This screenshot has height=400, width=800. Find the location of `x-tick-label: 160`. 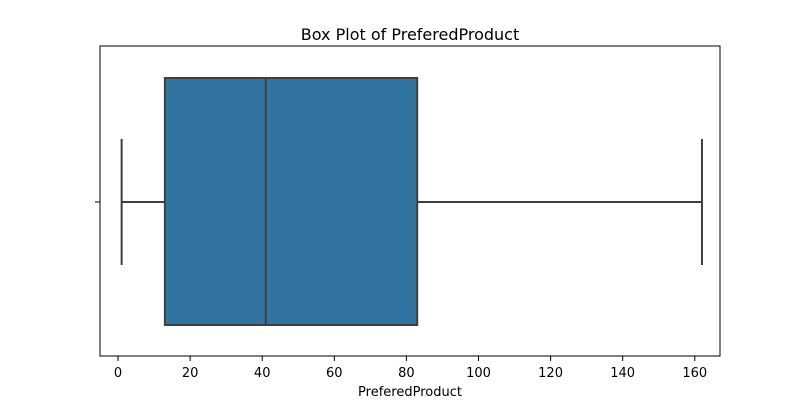

x-tick-label: 160 is located at coordinates (694, 373).